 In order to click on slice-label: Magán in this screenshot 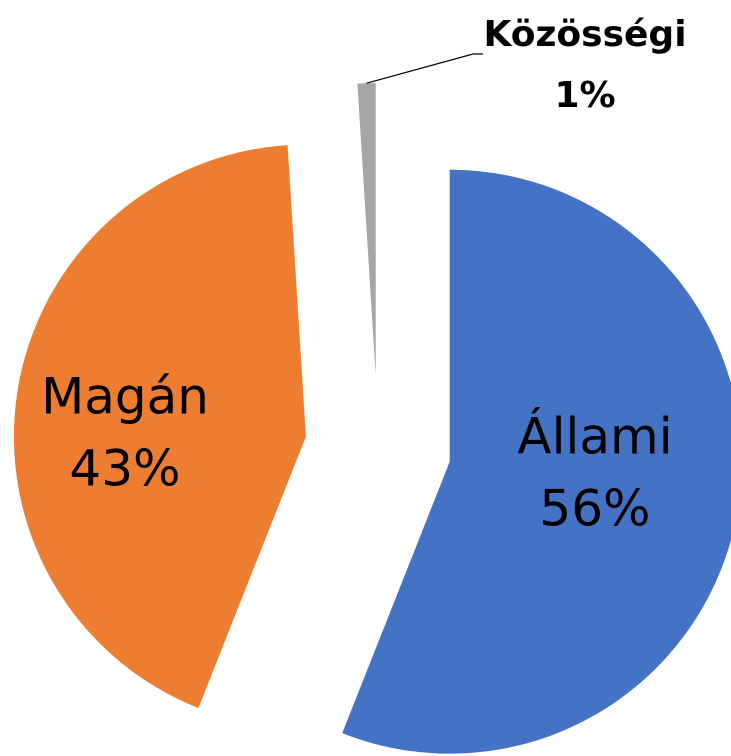, I will do `click(125, 397)`.